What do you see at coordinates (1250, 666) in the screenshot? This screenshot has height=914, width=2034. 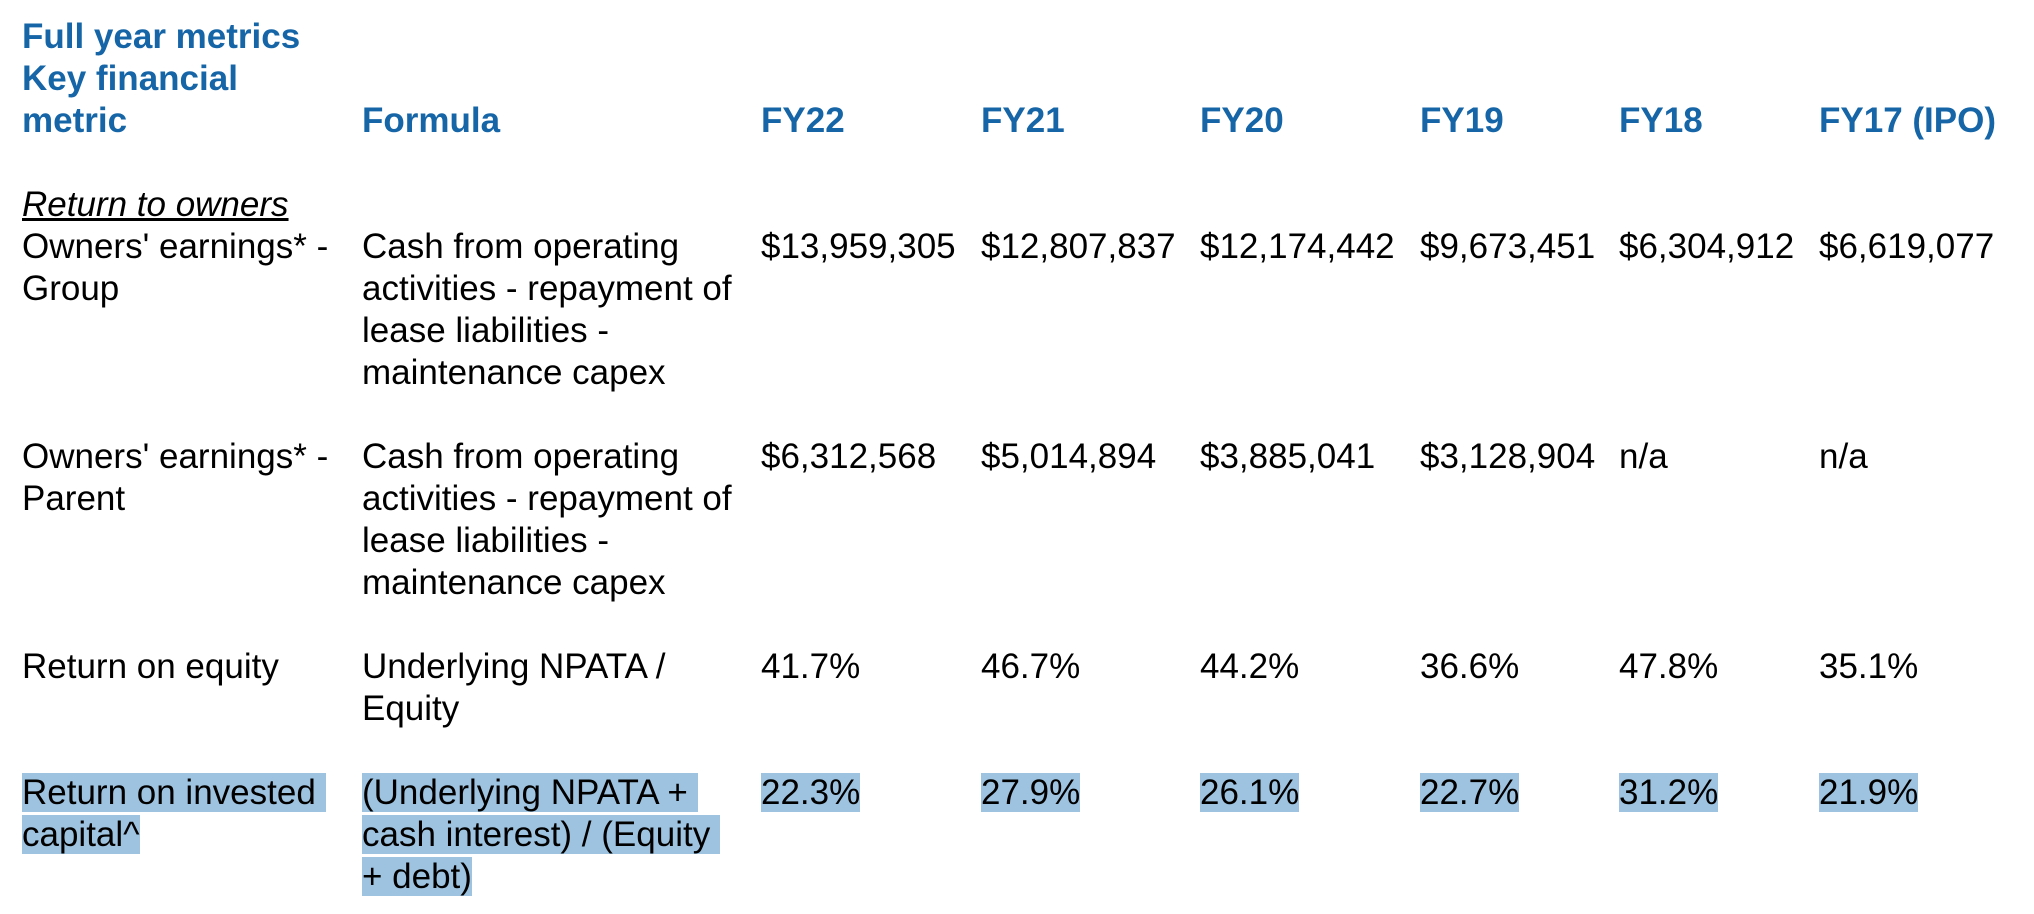 I see `value-cell: 44.2%` at bounding box center [1250, 666].